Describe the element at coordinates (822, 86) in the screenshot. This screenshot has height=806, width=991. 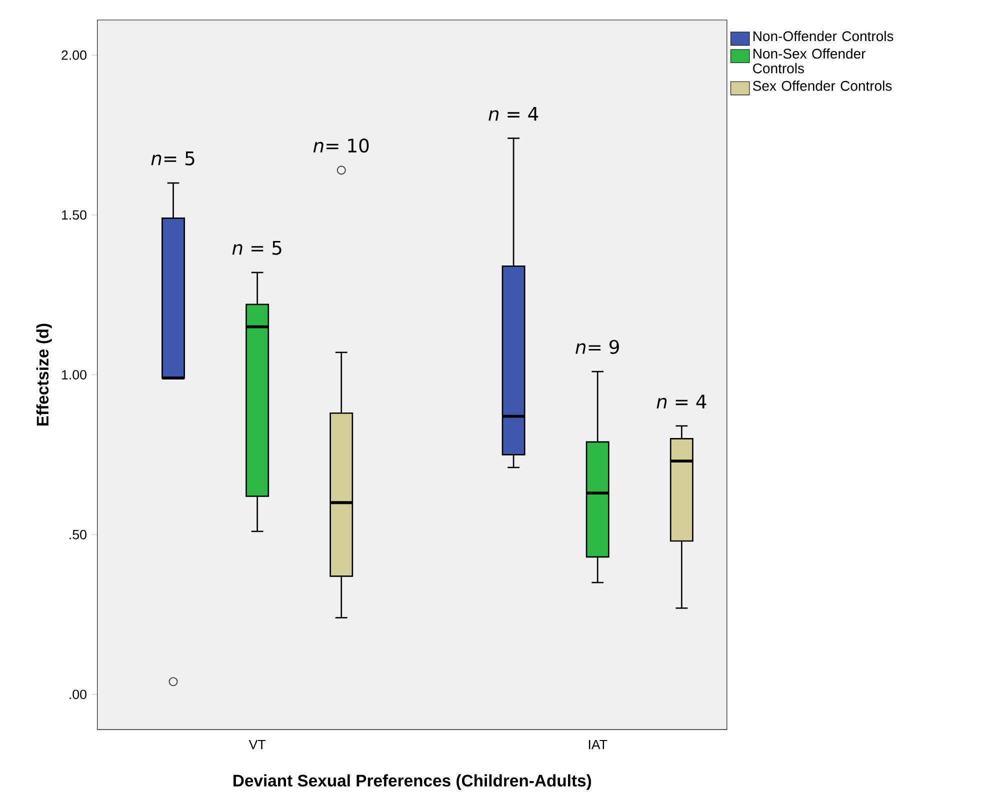
I see `legend-label: Sex Offender Controls` at that location.